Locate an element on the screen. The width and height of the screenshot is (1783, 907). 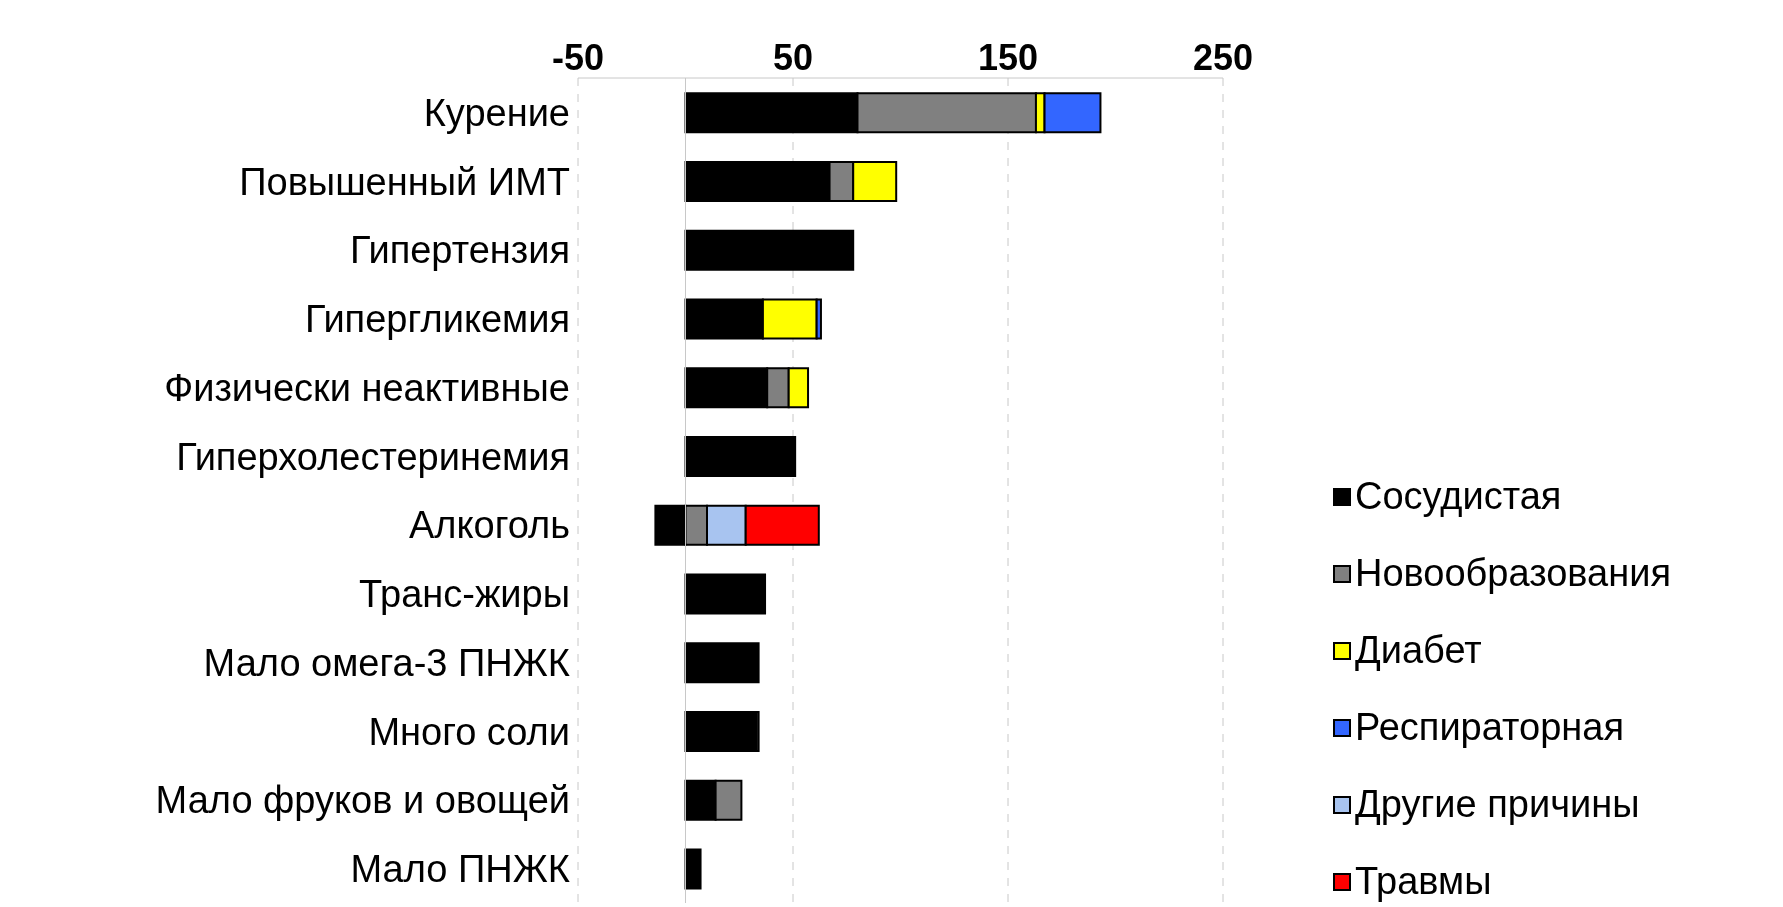
x-tick-label: 150 is located at coordinates (1008, 57).